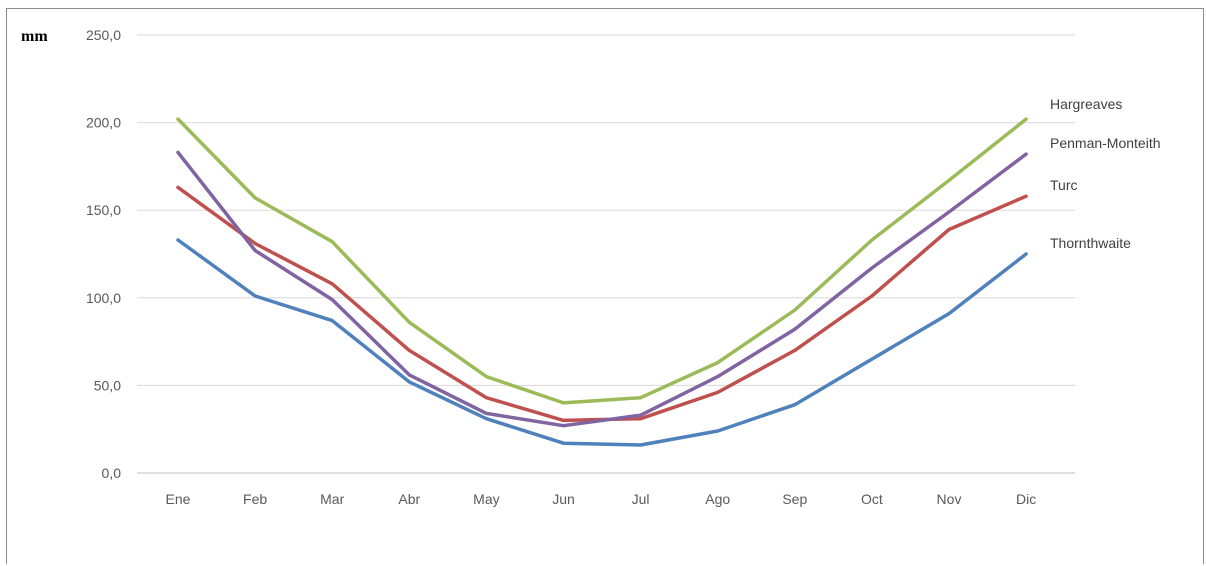 The width and height of the screenshot is (1206, 566). I want to click on y-tick-label: 50,0, so click(107, 385).